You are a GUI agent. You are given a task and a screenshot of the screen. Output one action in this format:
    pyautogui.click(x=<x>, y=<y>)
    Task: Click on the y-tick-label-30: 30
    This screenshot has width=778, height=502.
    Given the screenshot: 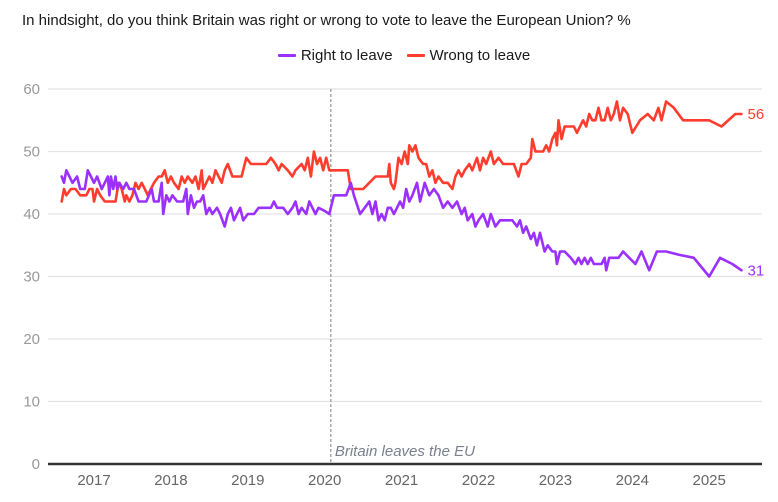 What is the action you would take?
    pyautogui.click(x=31, y=277)
    